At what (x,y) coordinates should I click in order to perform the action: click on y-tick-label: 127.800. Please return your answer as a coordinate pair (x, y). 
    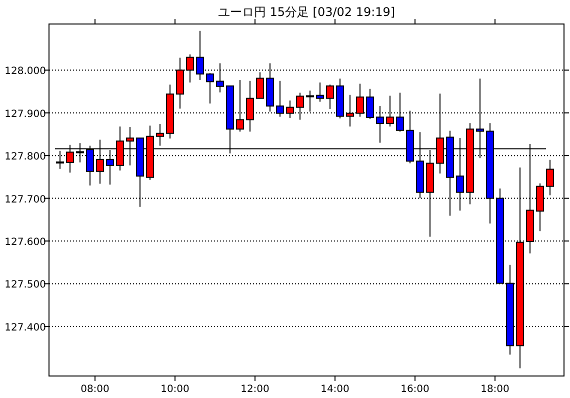
    Looking at the image, I should click on (25, 157).